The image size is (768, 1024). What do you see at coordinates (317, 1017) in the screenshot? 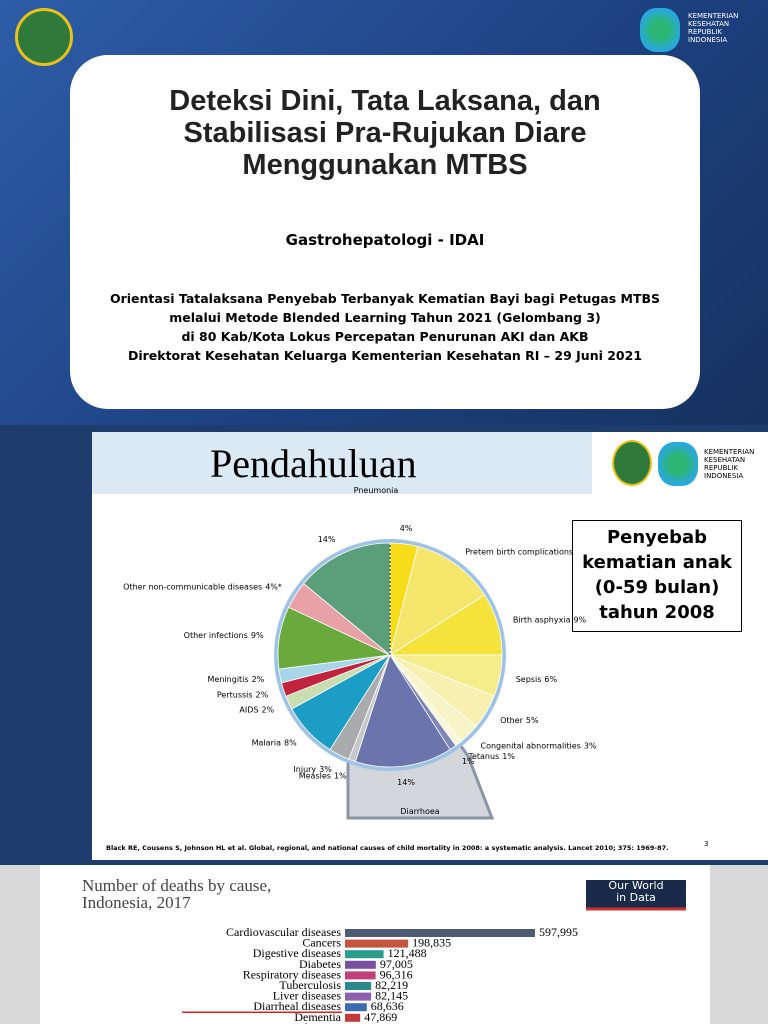
I see `category-label: Dementia` at bounding box center [317, 1017].